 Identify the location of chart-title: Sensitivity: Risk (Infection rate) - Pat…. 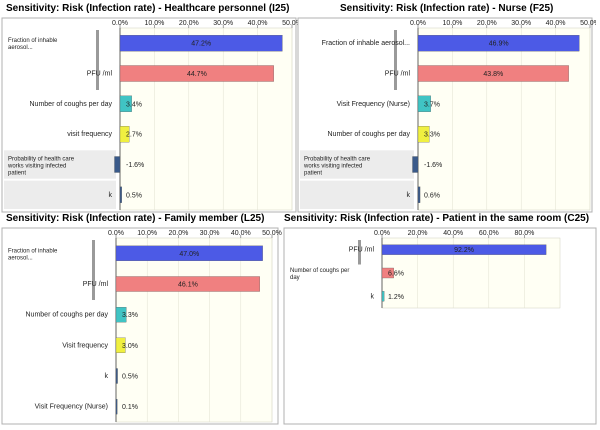
(437, 218).